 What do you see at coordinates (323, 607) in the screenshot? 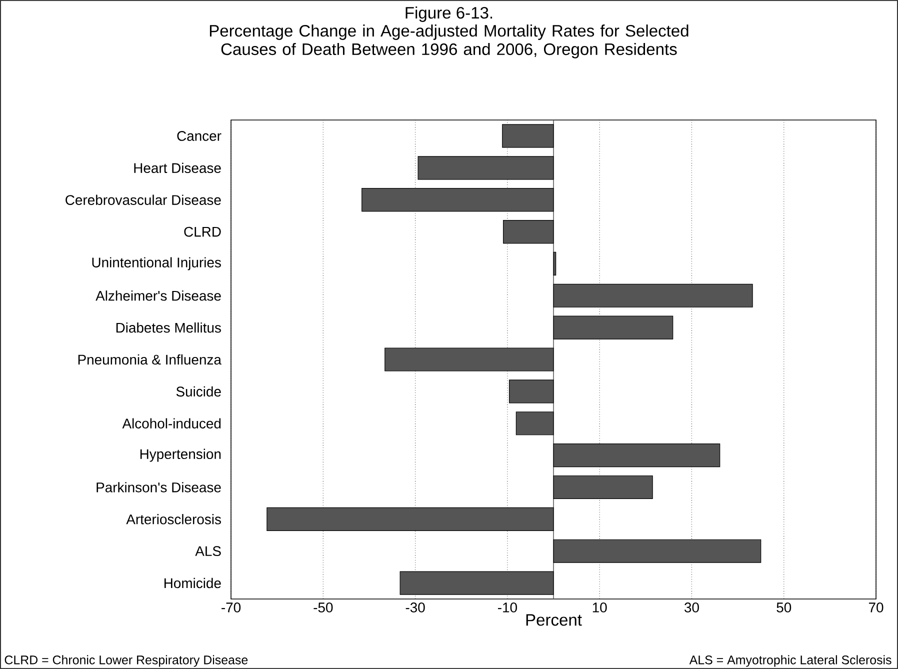
I see `x-tick-label: -50` at bounding box center [323, 607].